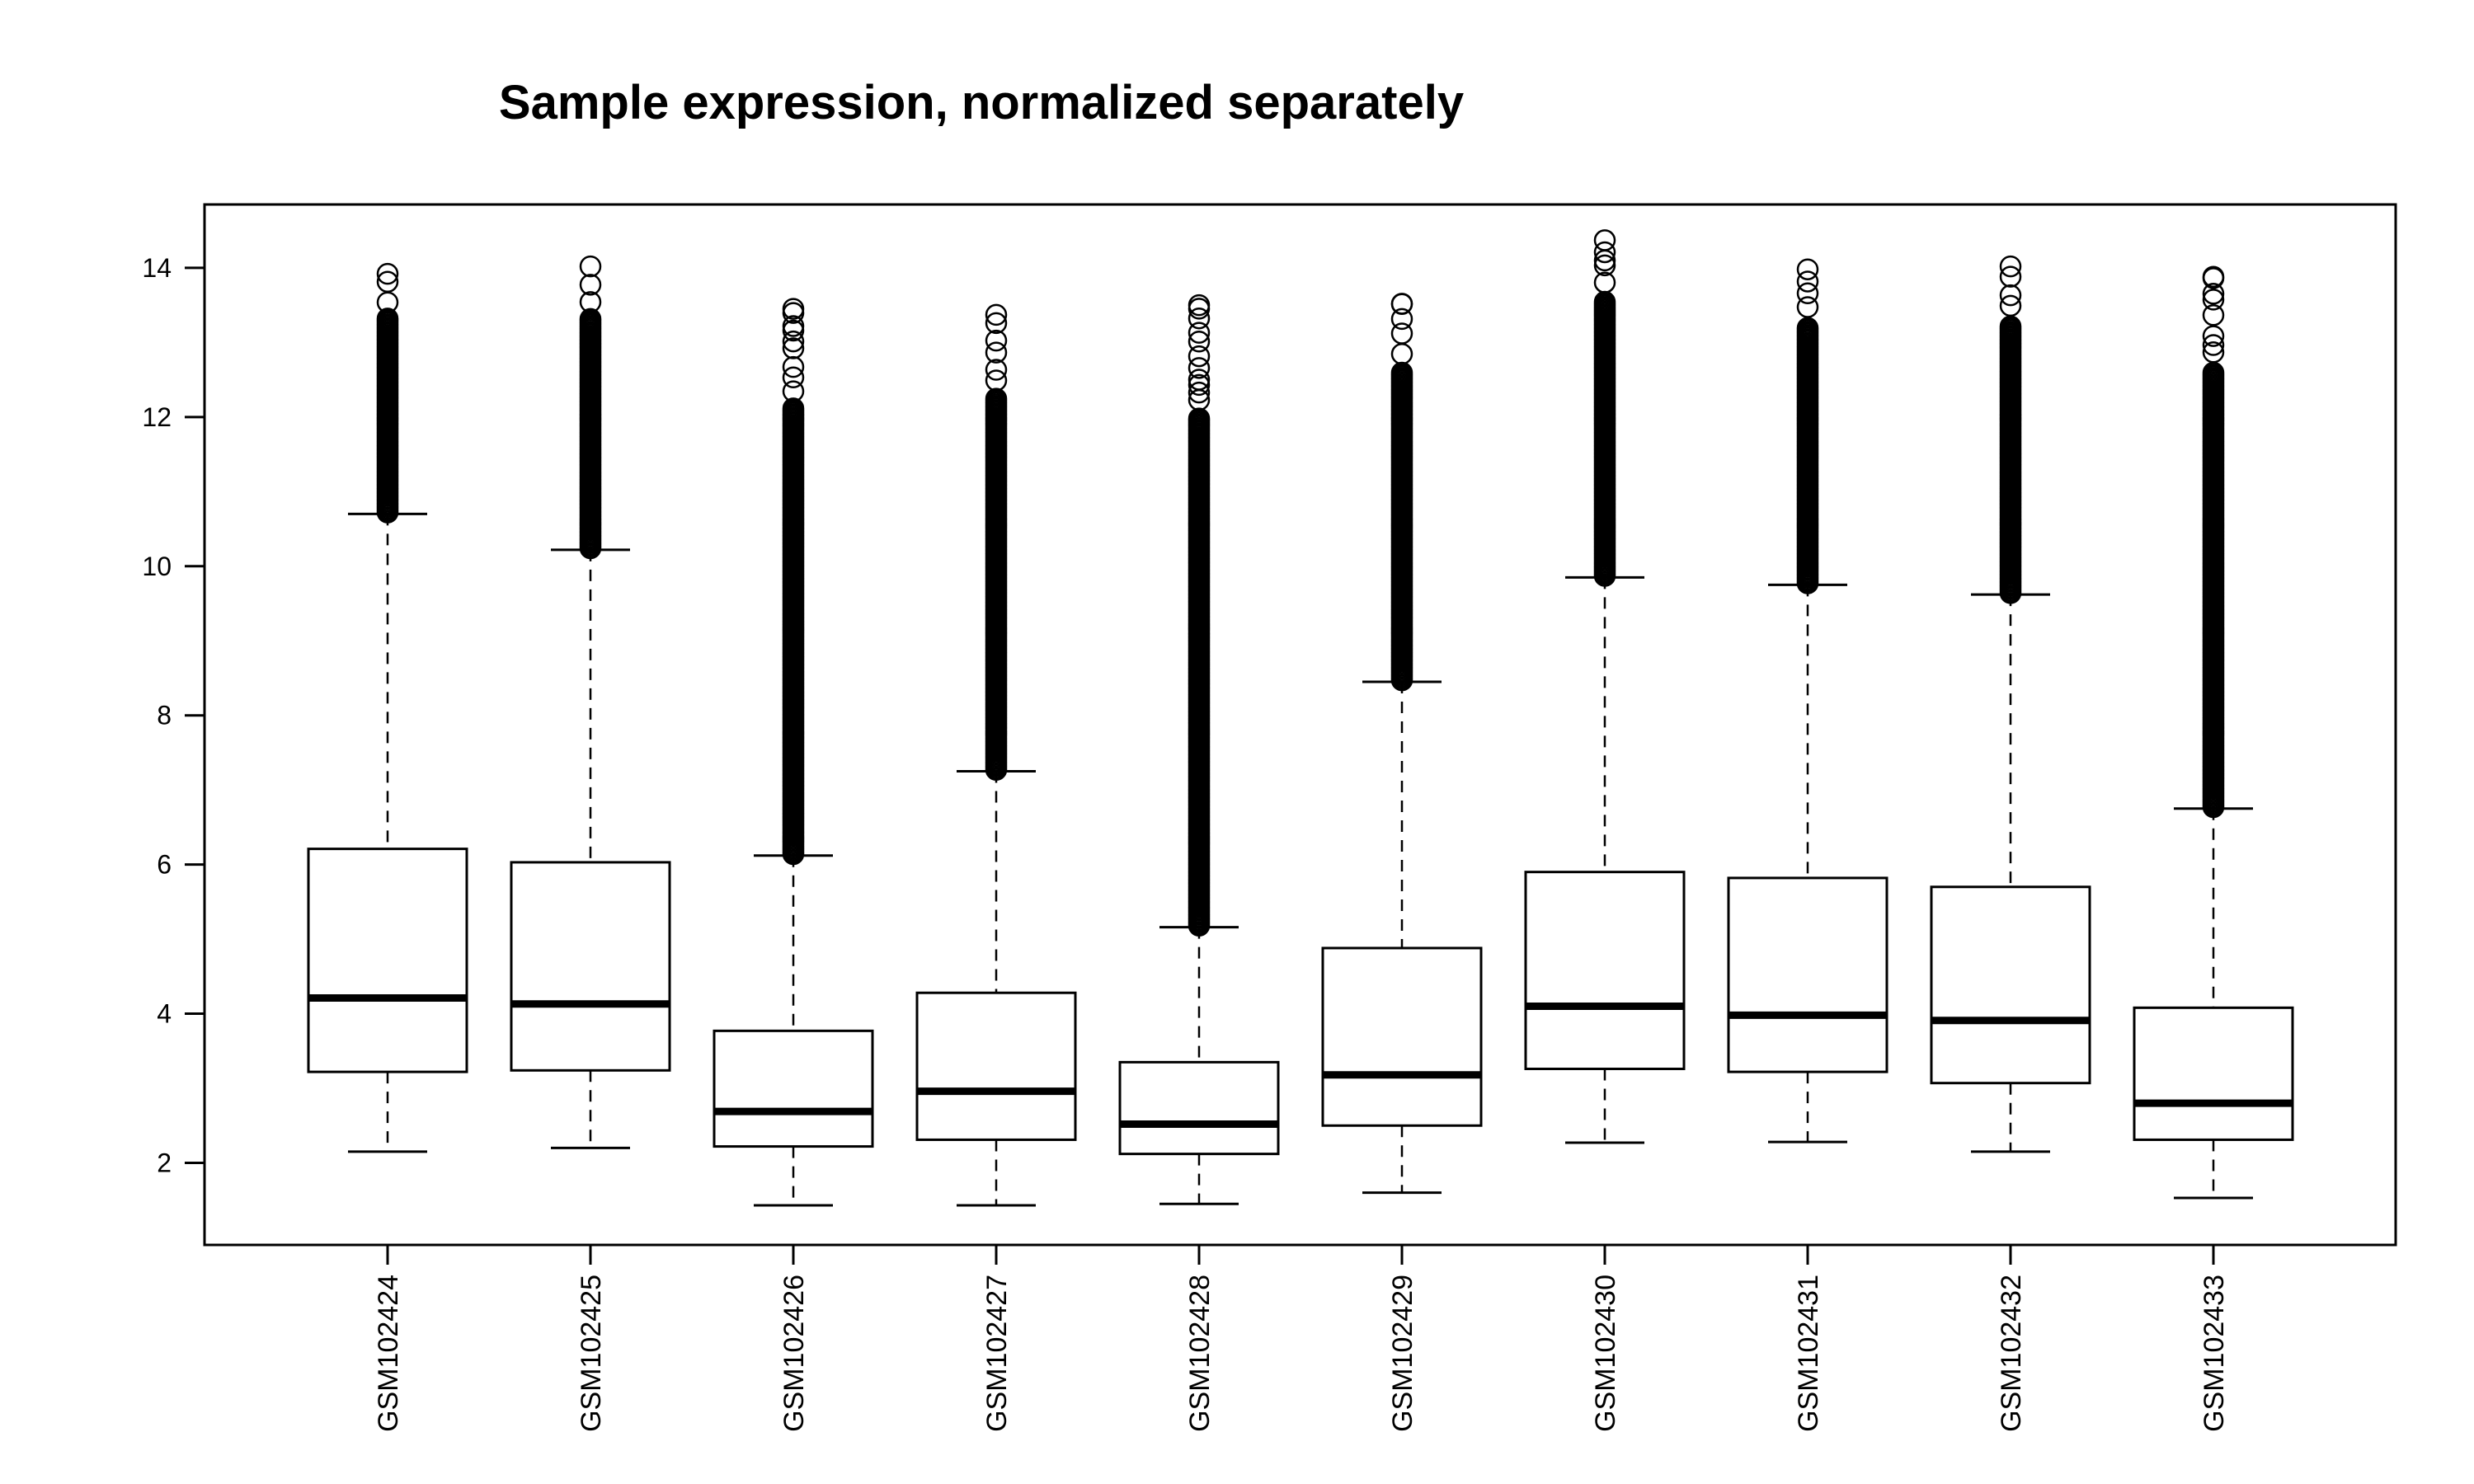 This screenshot has height=1484, width=2474. Describe the element at coordinates (997, 1353) in the screenshot. I see `x-tick-label: GSM102427` at that location.